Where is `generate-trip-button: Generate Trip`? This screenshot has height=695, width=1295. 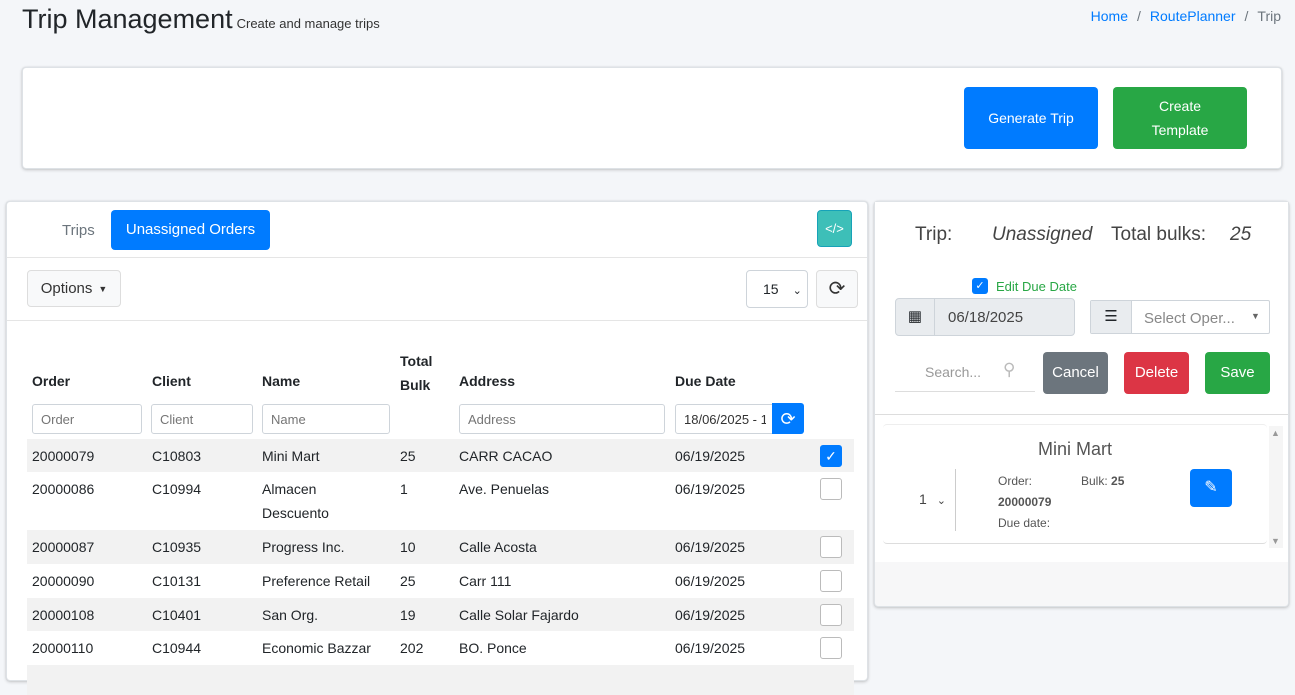 generate-trip-button: Generate Trip is located at coordinates (1031, 118).